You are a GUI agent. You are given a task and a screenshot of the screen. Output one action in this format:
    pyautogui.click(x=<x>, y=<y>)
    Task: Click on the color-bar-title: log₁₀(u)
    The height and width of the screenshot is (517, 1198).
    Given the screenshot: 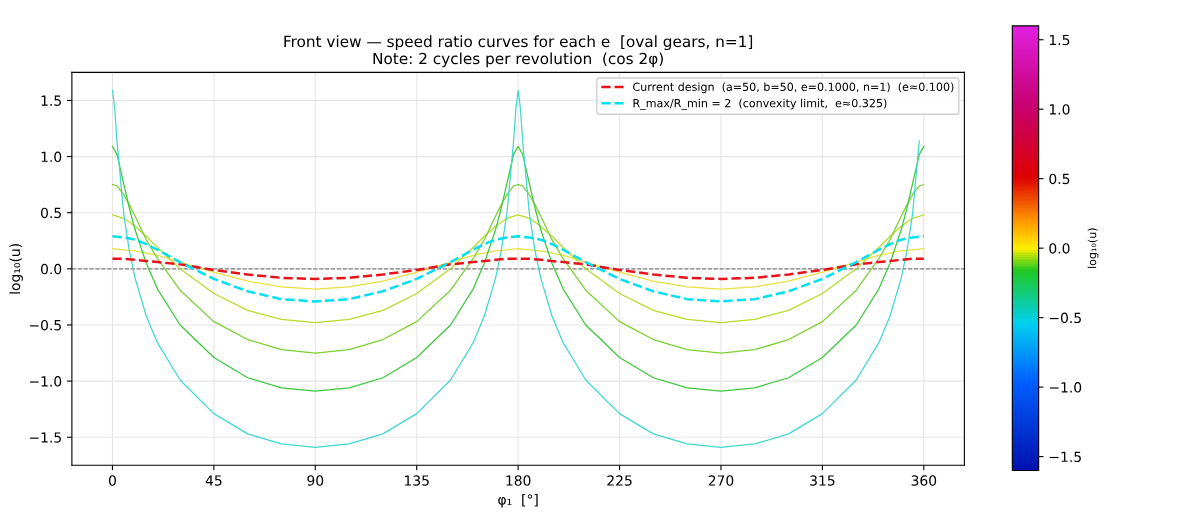 What is the action you would take?
    pyautogui.click(x=1093, y=248)
    